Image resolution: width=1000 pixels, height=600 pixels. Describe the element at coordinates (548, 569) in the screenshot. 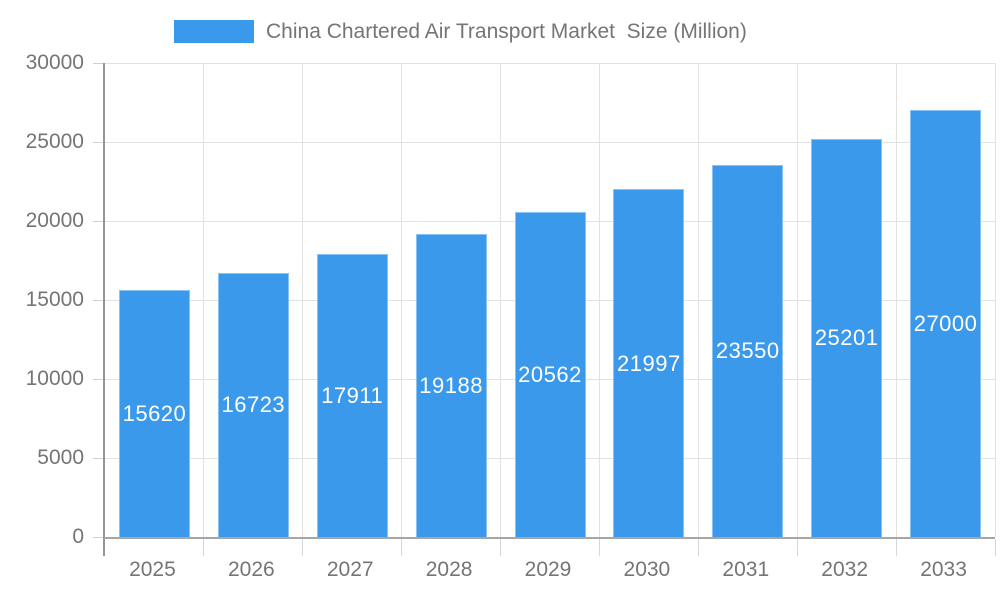

I see `x-axis-tick-label: 2029` at that location.